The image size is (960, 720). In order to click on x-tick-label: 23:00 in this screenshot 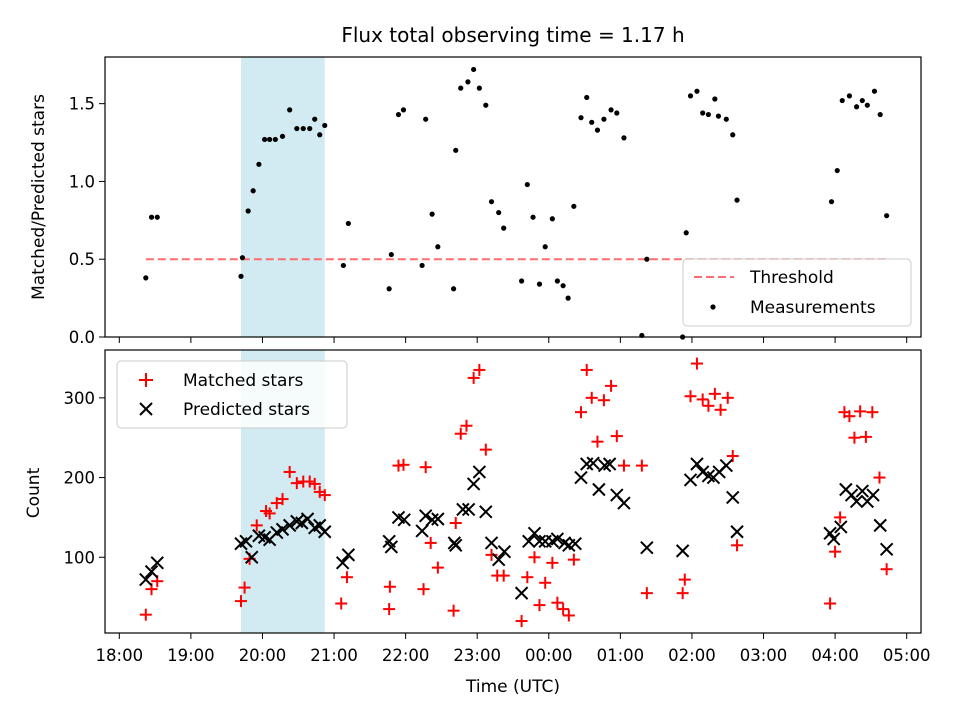, I will do `click(477, 655)`.